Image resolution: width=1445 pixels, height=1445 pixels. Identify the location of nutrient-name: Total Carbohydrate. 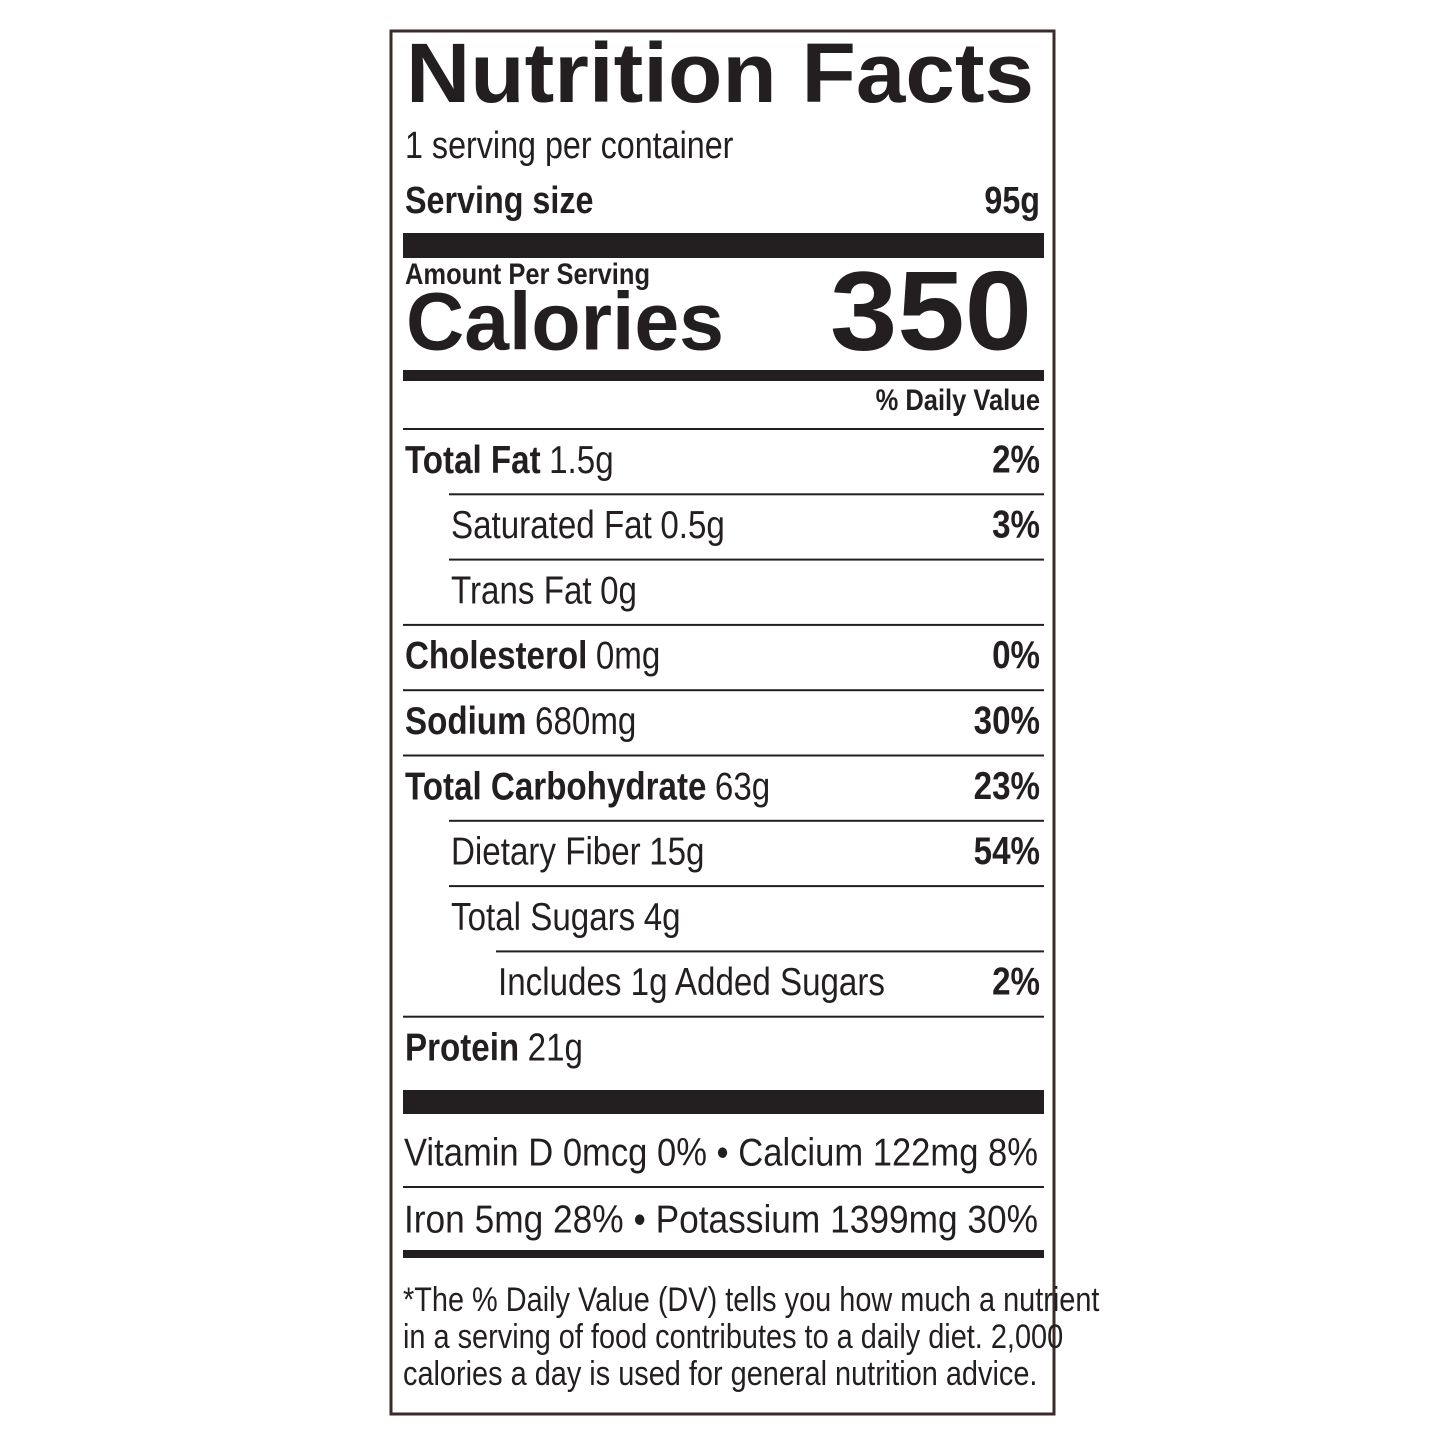
(555, 785).